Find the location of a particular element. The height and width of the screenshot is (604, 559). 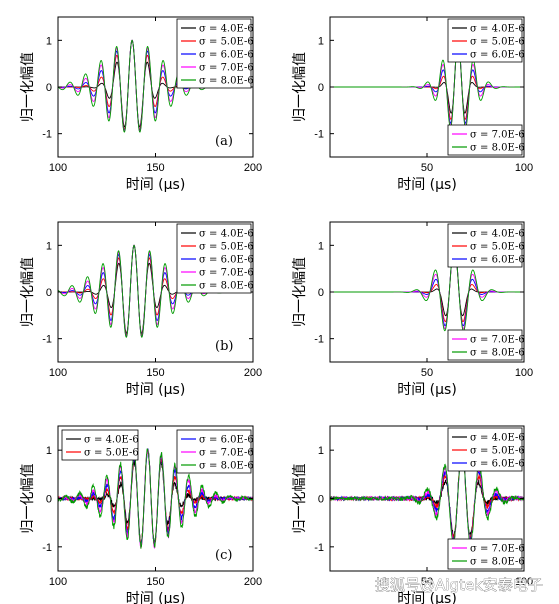

panel-label: (b) is located at coordinates (224, 346).